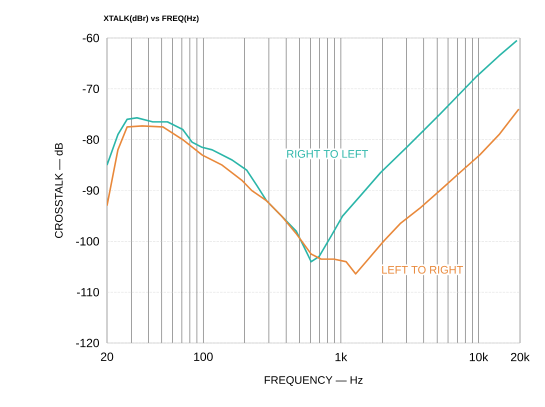 The image size is (545, 407). What do you see at coordinates (91, 139) in the screenshot?
I see `y-tick-label: -80` at bounding box center [91, 139].